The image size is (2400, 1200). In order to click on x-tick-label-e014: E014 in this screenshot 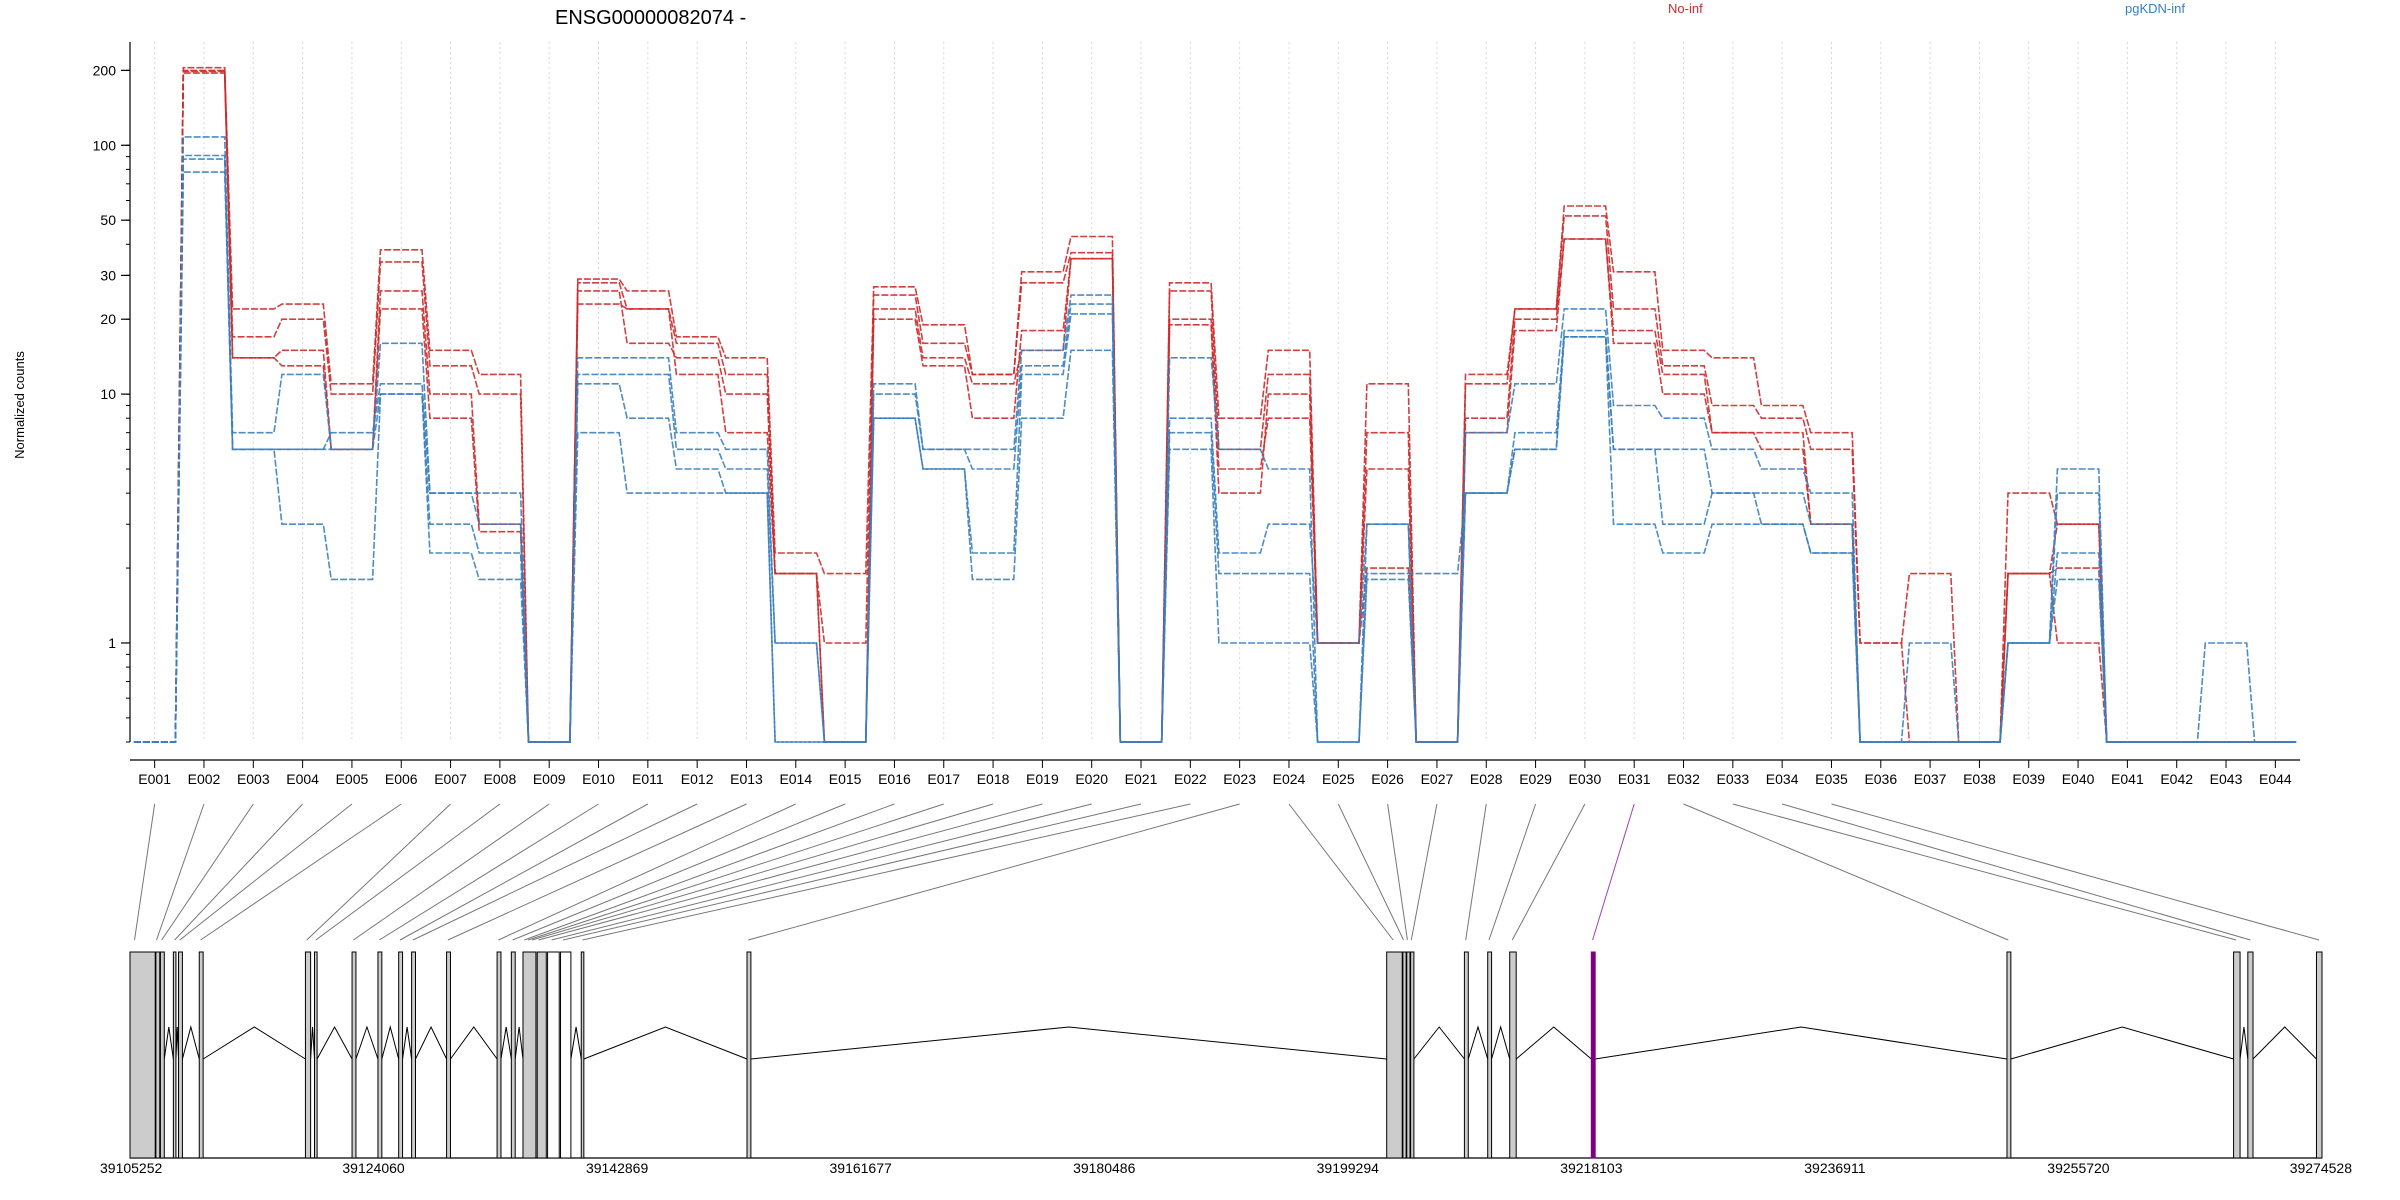, I will do `click(795, 779)`.